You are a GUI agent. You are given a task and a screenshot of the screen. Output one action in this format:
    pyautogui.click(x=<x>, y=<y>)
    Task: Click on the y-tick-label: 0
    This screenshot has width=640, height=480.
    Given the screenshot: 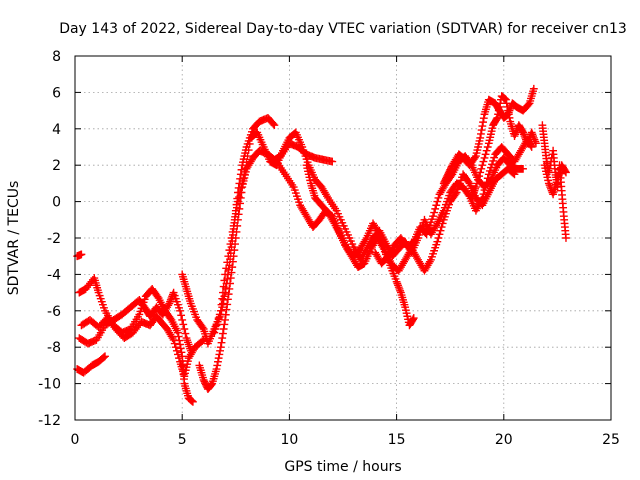 What is the action you would take?
    pyautogui.click(x=56, y=203)
    